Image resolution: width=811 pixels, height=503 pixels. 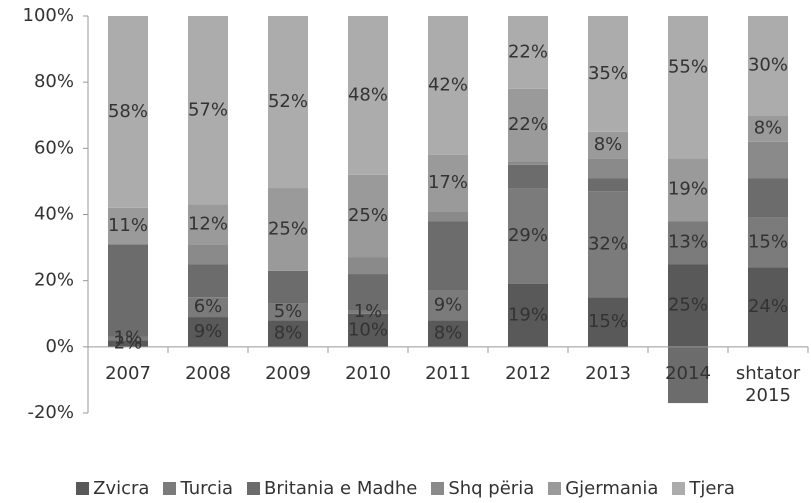 What do you see at coordinates (128, 343) in the screenshot?
I see `data-label: 2%` at bounding box center [128, 343].